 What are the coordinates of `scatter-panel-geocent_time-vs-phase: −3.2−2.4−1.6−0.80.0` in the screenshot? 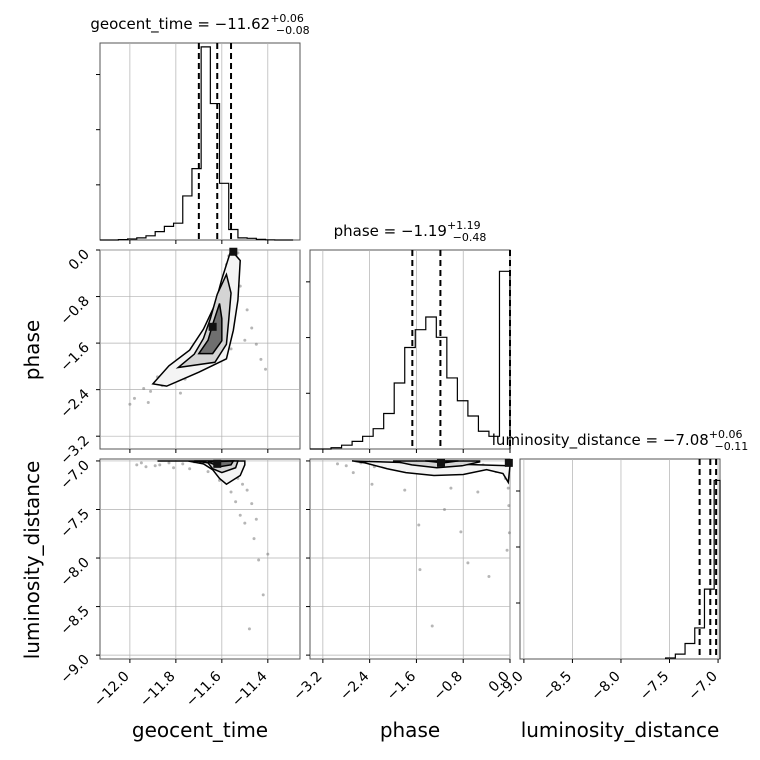 It's located at (179, 357).